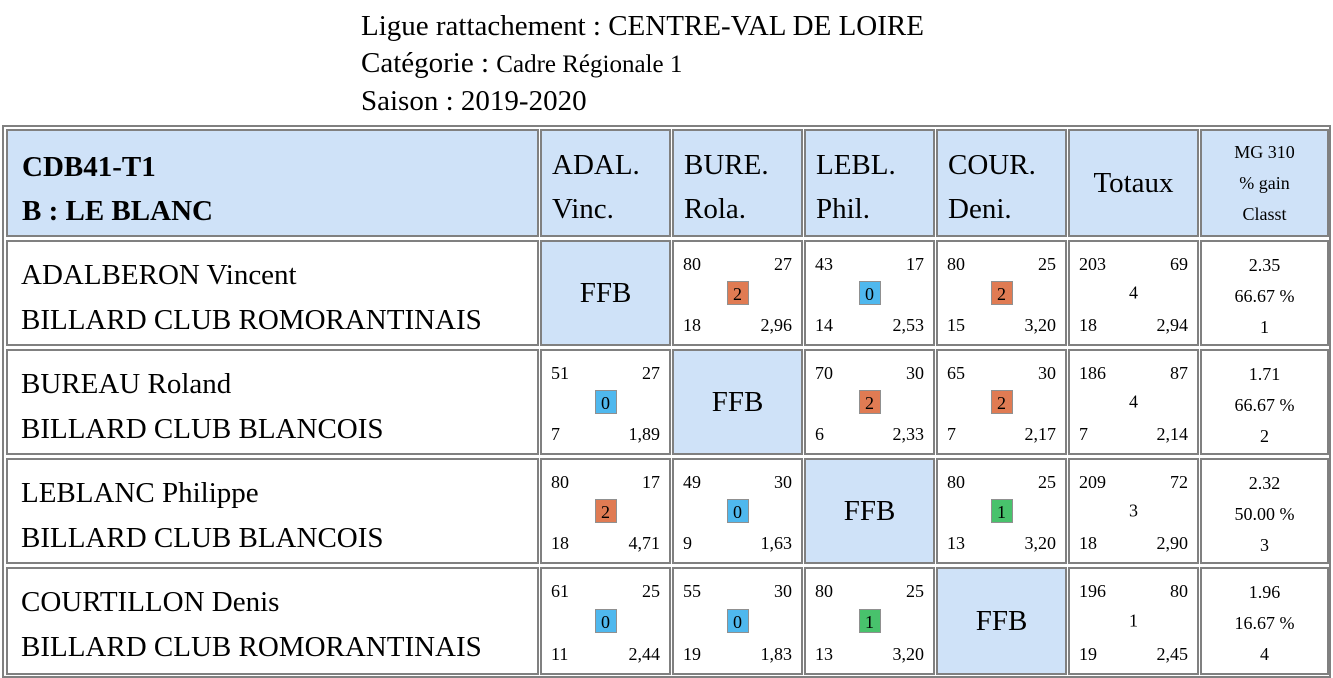 The width and height of the screenshot is (1333, 678). I want to click on column-header-lebl: LEBL. Phil., so click(869, 183).